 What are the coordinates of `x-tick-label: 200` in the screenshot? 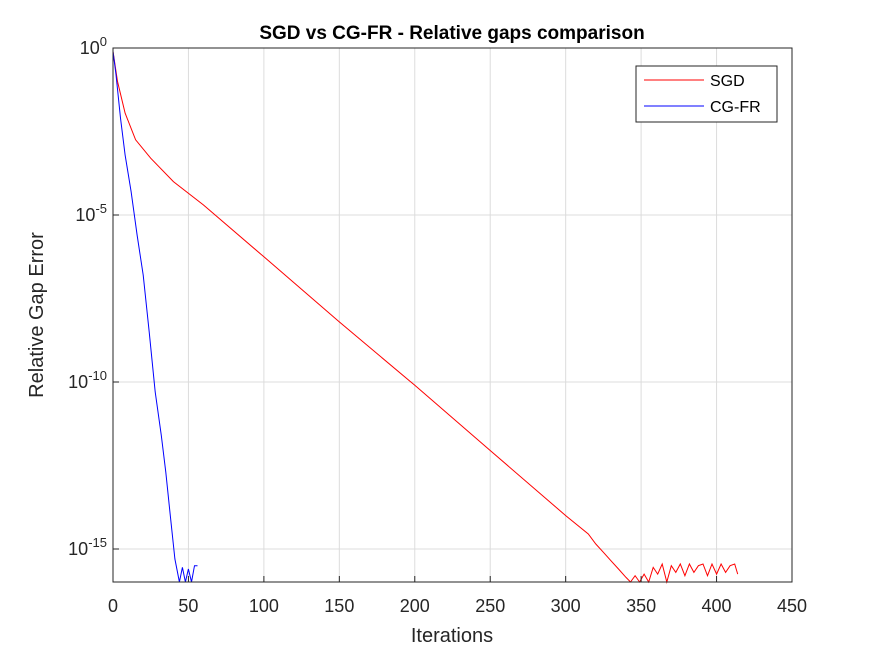 It's located at (415, 606).